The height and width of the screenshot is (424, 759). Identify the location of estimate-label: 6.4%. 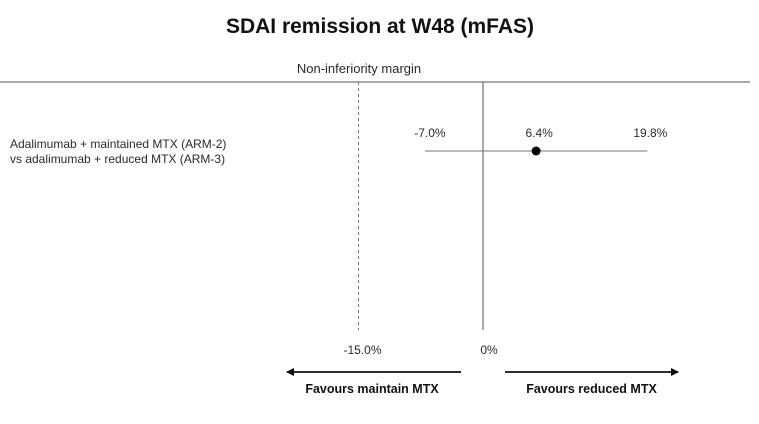
(539, 133).